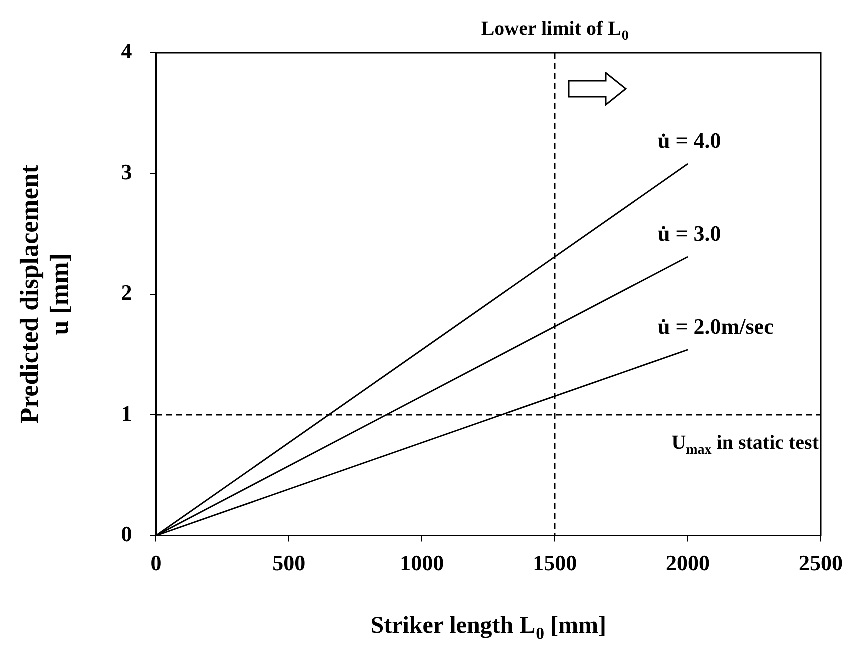 This screenshot has height=651, width=861. Describe the element at coordinates (690, 233) in the screenshot. I see `series-label: u̇ = 3.0` at that location.